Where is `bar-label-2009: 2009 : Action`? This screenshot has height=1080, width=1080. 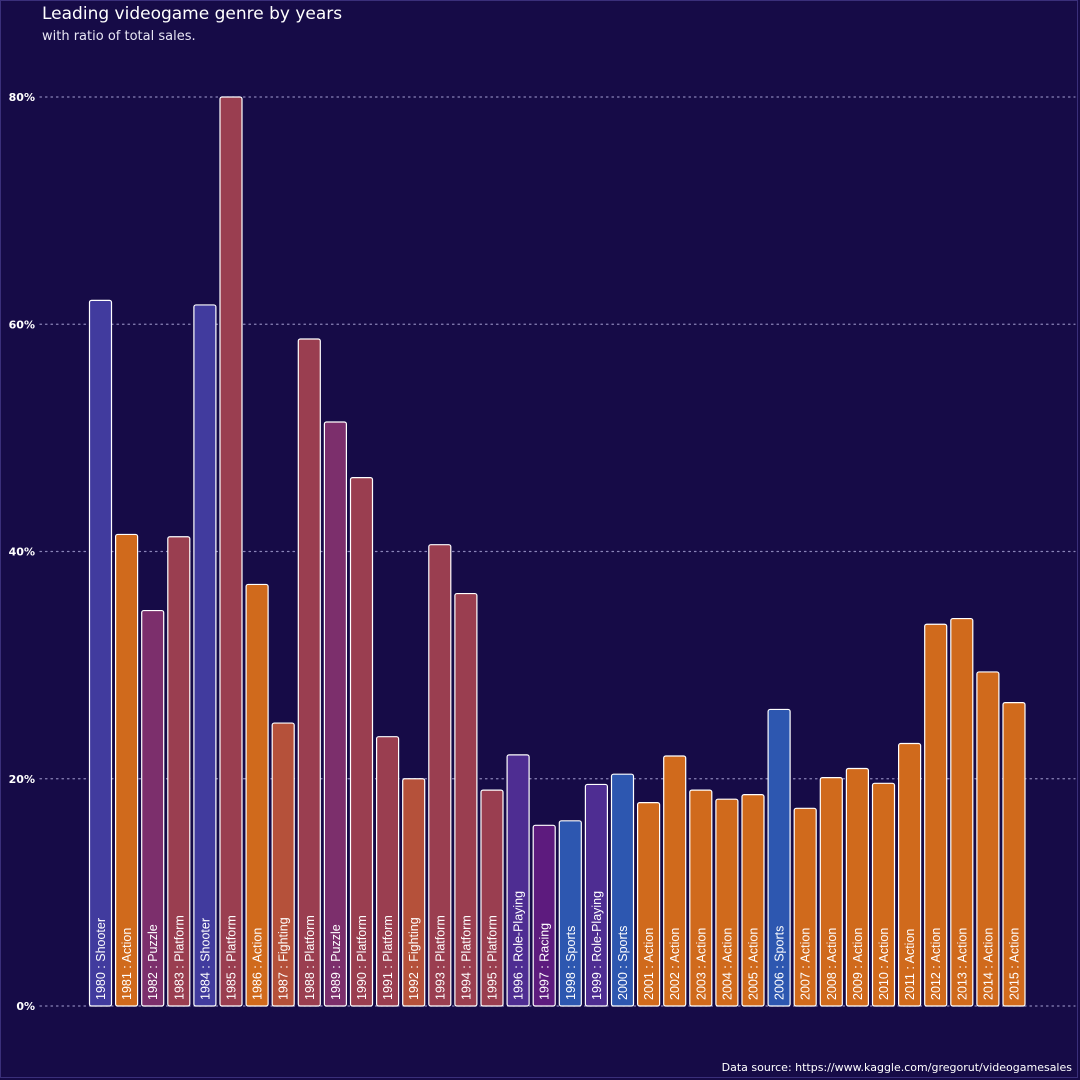 bar-label-2009: 2009 : Action is located at coordinates (858, 964).